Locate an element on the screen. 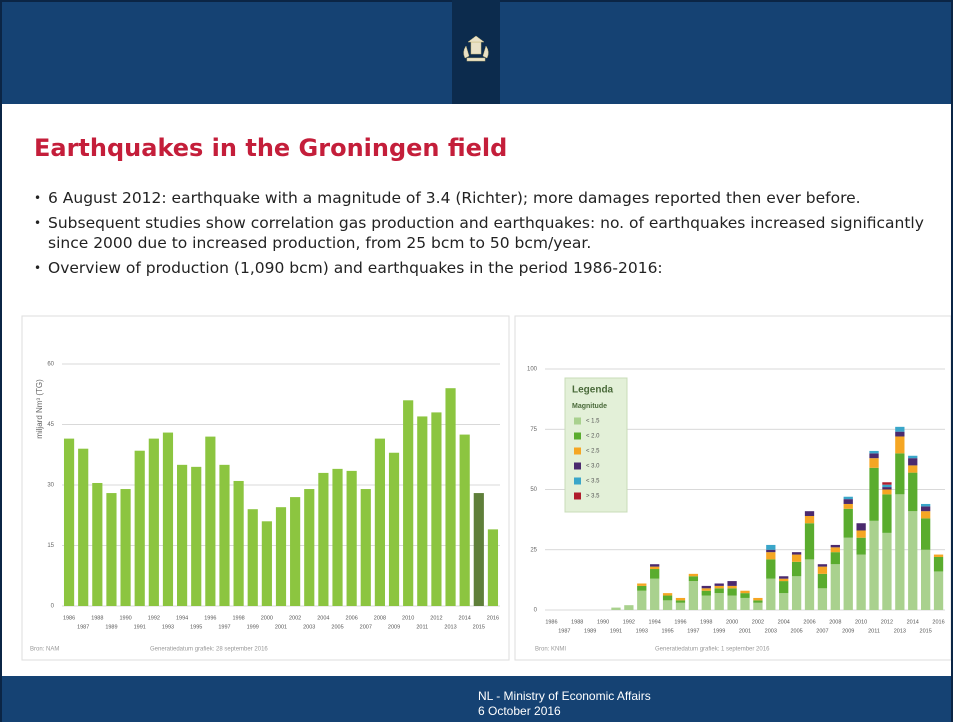 The image size is (953, 722). legend-label: < 2.0 is located at coordinates (593, 437).